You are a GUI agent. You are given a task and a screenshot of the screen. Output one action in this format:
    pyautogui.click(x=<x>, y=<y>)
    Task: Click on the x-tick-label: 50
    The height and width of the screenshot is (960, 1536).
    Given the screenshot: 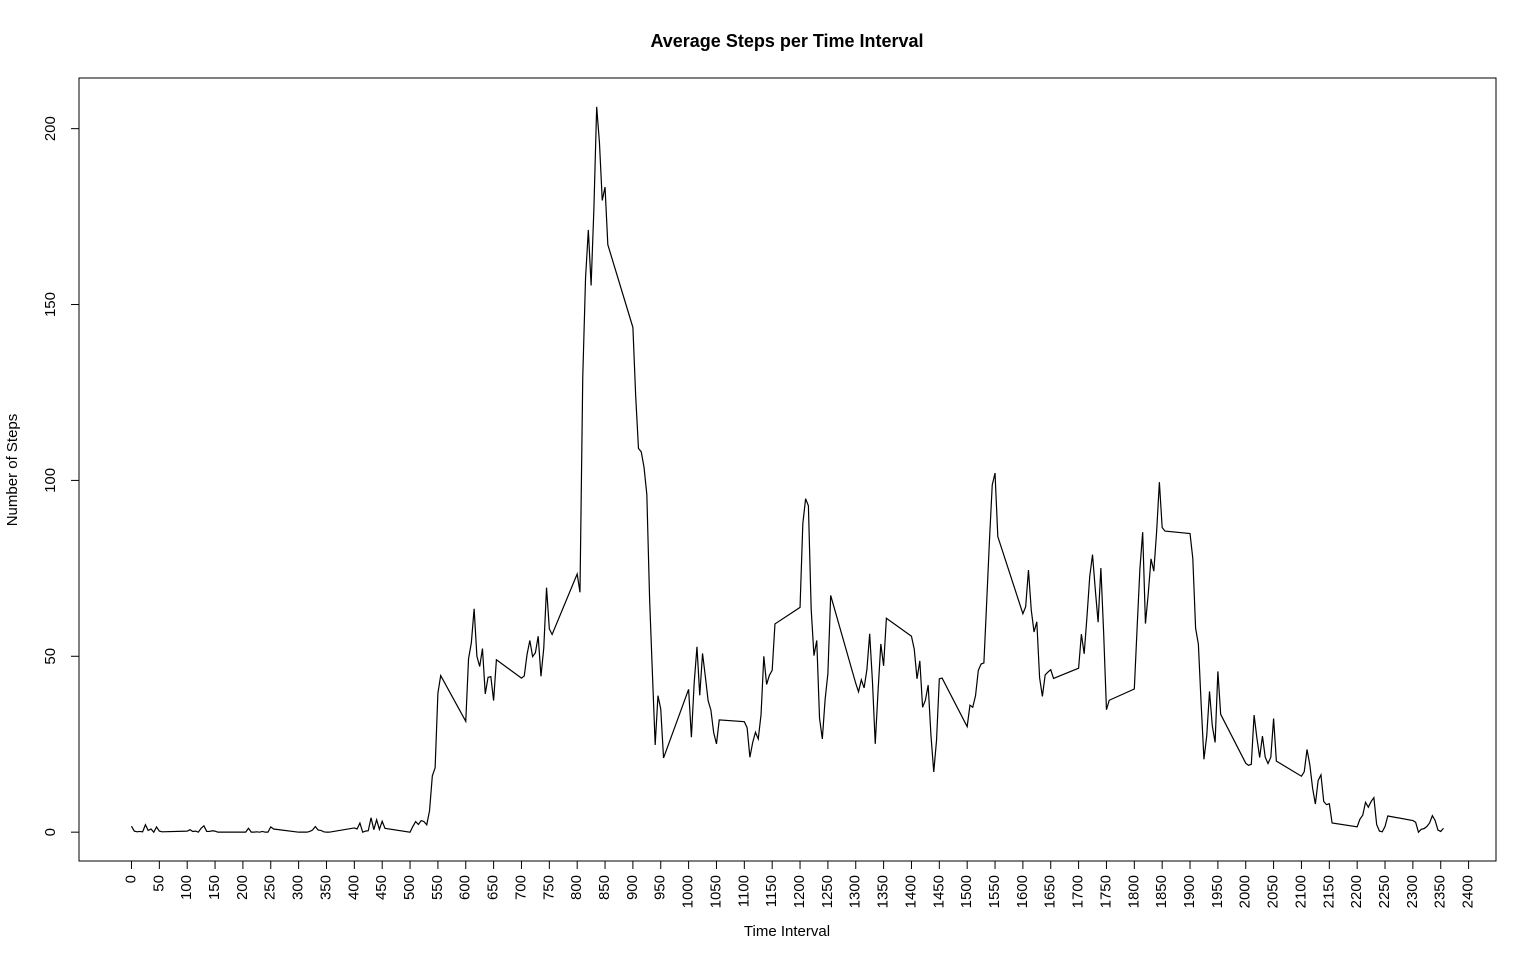 What is the action you would take?
    pyautogui.click(x=158, y=883)
    